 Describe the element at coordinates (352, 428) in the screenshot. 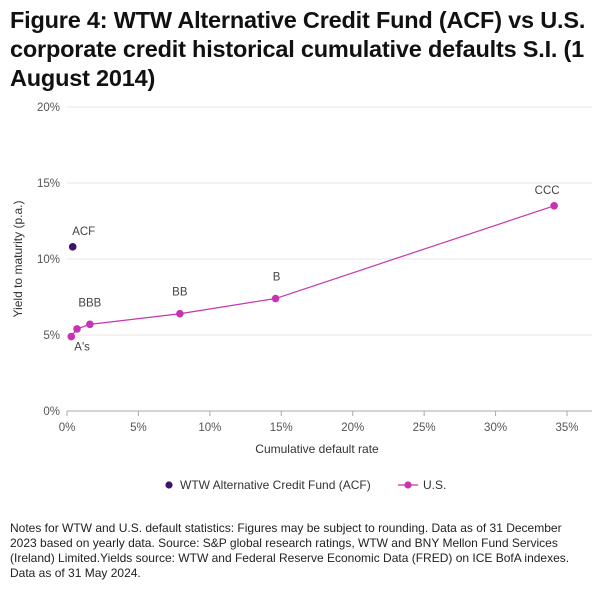

I see `x-tick-label: 20%` at that location.